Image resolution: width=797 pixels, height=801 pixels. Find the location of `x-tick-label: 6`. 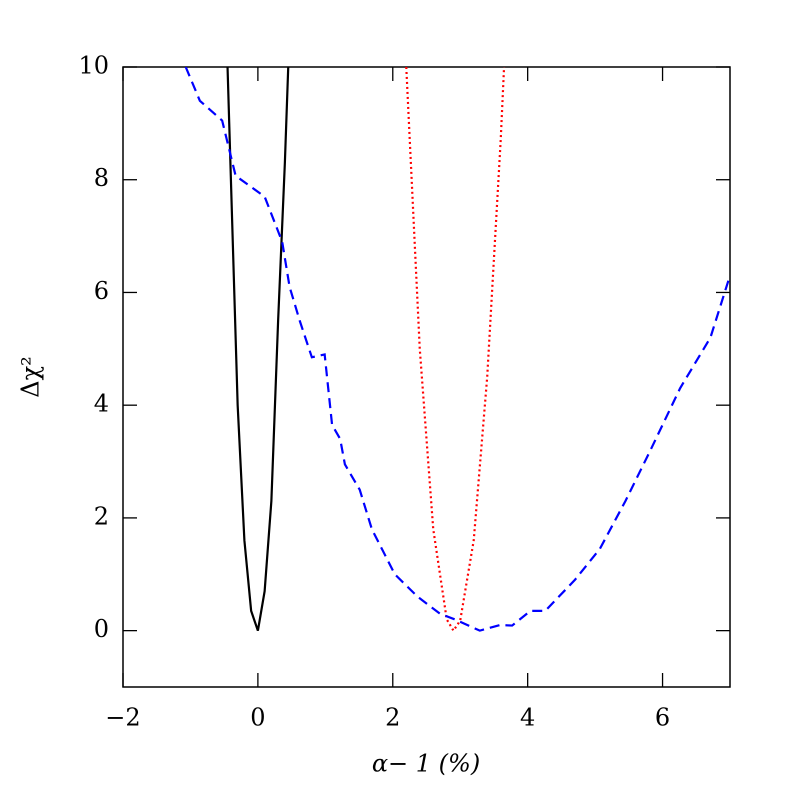

x-tick-label: 6 is located at coordinates (662, 718).